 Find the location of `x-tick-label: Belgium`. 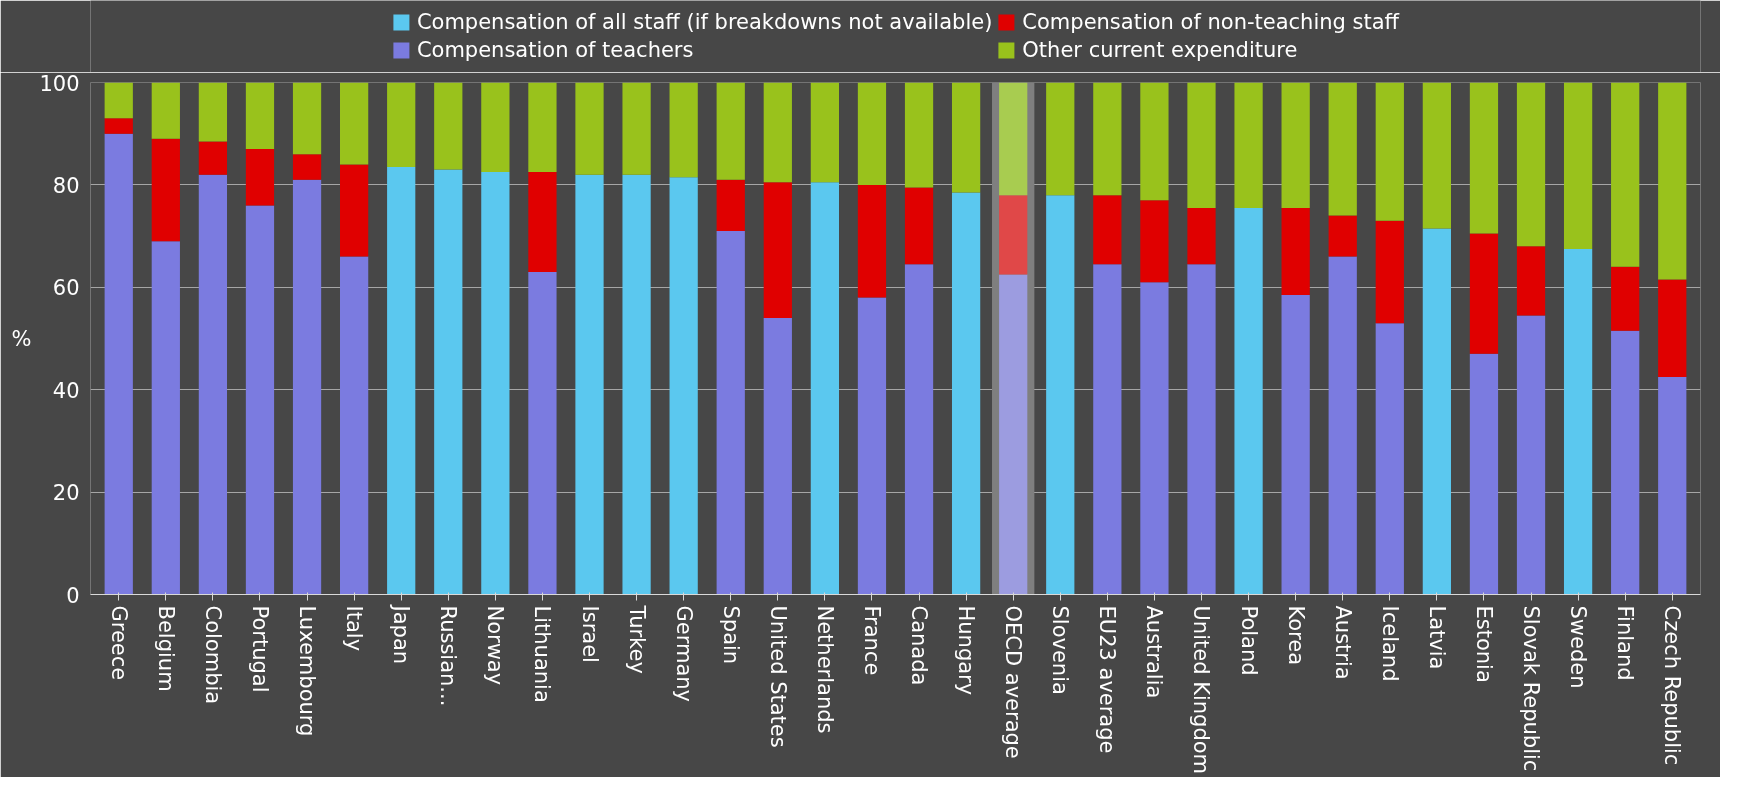

x-tick-label: Belgium is located at coordinates (165, 648).